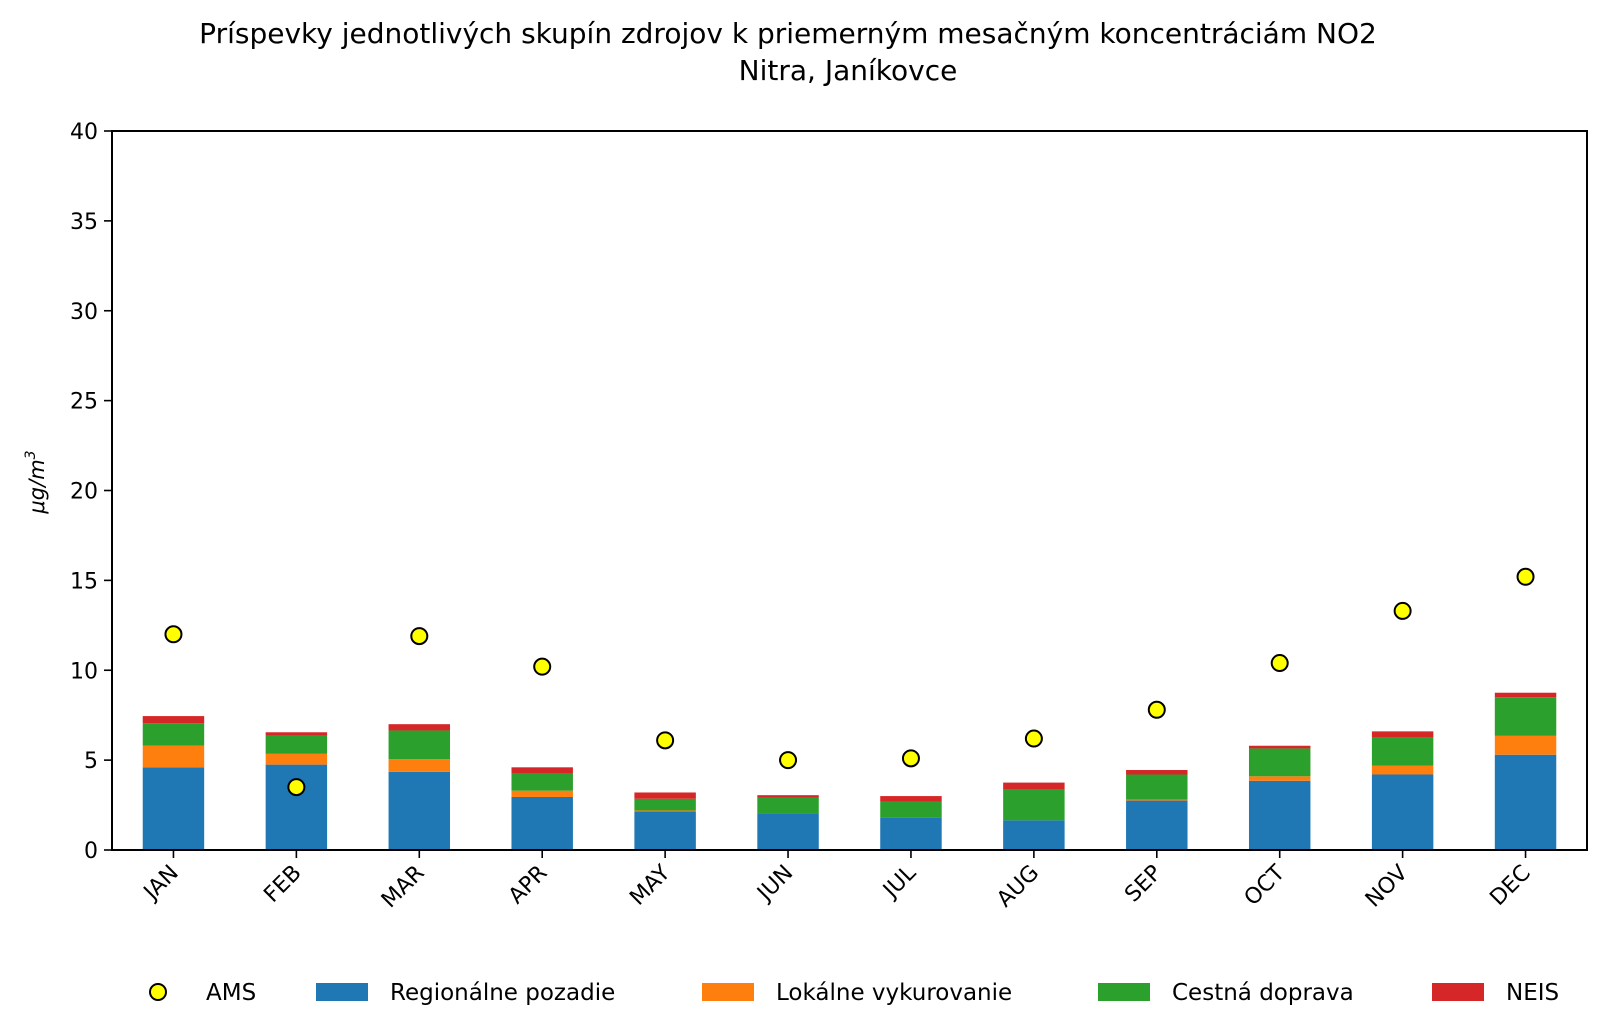  What do you see at coordinates (1525, 716) in the screenshot?
I see `bar-cestna-doprava-dec` at bounding box center [1525, 716].